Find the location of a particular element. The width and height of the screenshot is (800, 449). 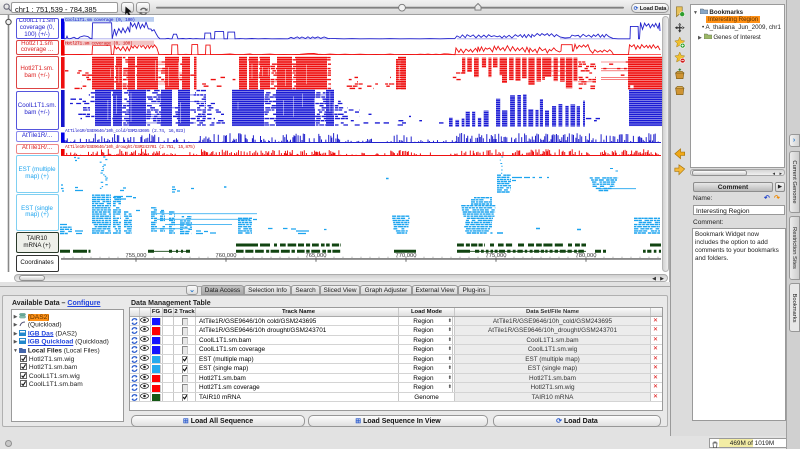

svg-text: Hotl2T1.sm coverage (0, 100) is located at coordinates (98, 44).